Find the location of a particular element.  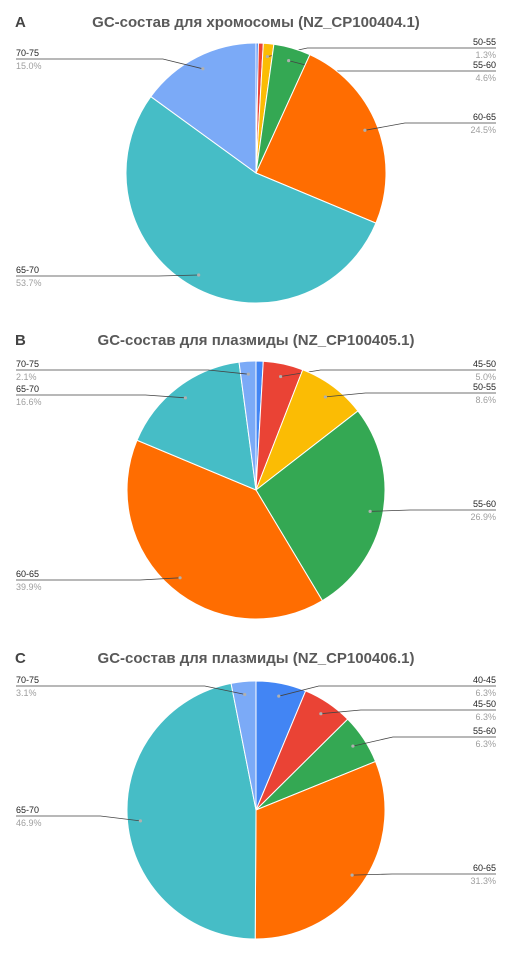

slice-percent-label: 8.6% is located at coordinates (485, 400).